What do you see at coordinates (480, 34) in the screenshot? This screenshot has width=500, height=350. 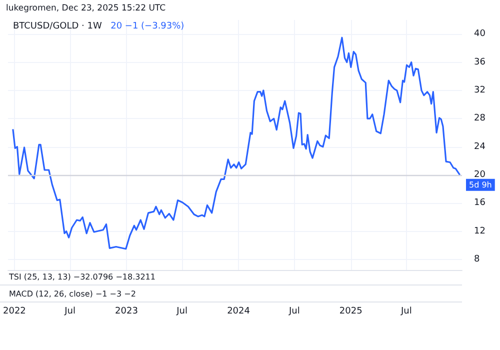 I see `y-tick-label: 40` at bounding box center [480, 34].